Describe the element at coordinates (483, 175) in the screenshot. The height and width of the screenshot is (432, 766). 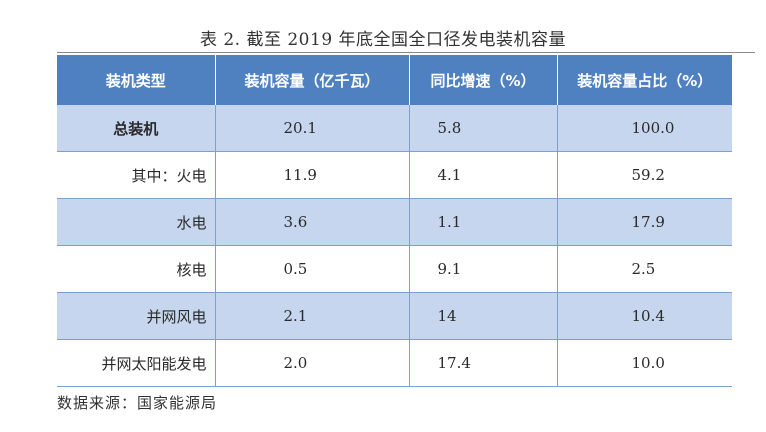
I see `row-growth: 4.1` at that location.